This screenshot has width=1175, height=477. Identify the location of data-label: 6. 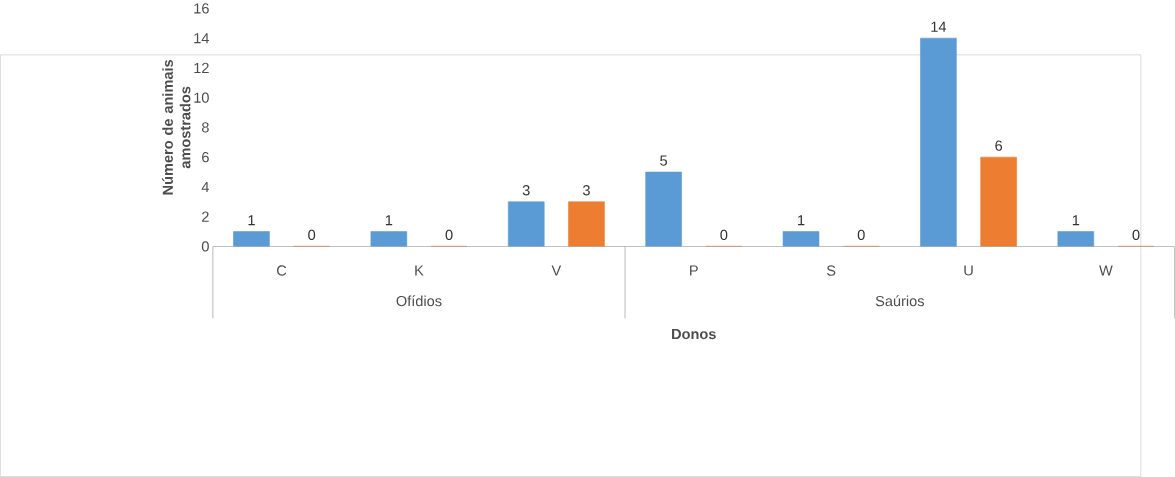
(999, 145).